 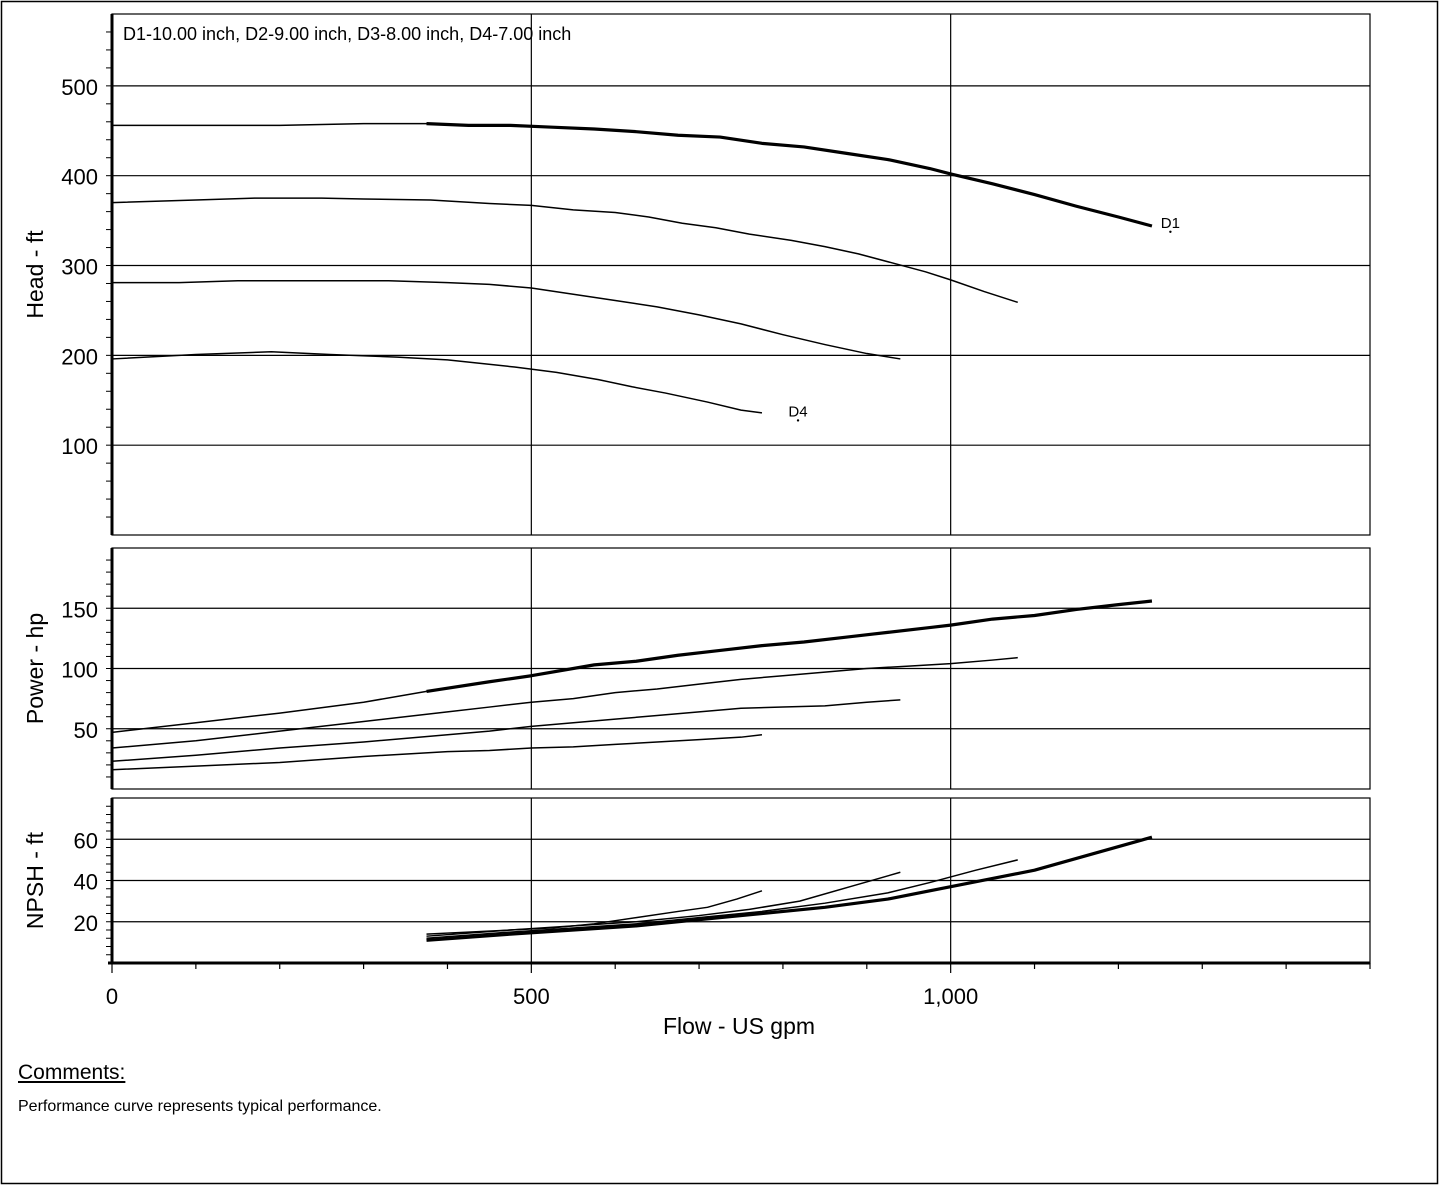 I want to click on x-axis-label: Flow - US gpm, so click(x=739, y=1026).